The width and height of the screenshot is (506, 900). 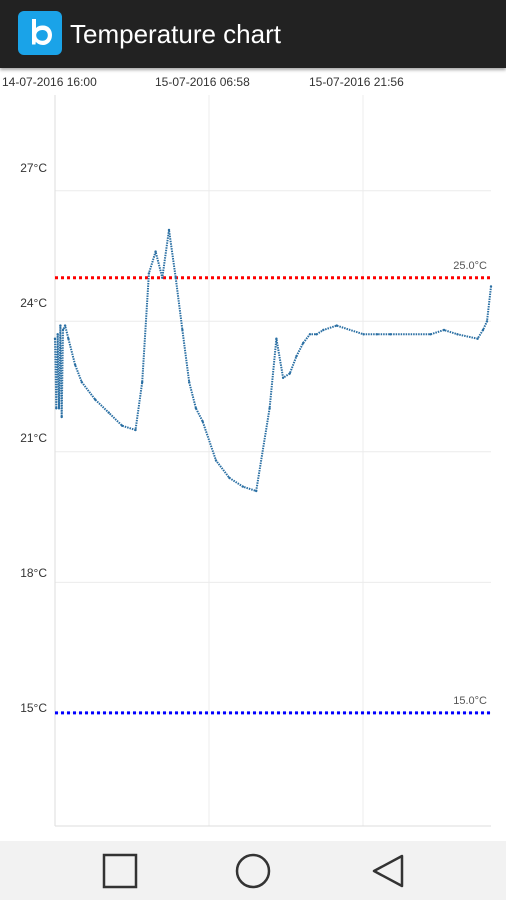 What do you see at coordinates (33, 708) in the screenshot?
I see `y-tick-label: 15°C` at bounding box center [33, 708].